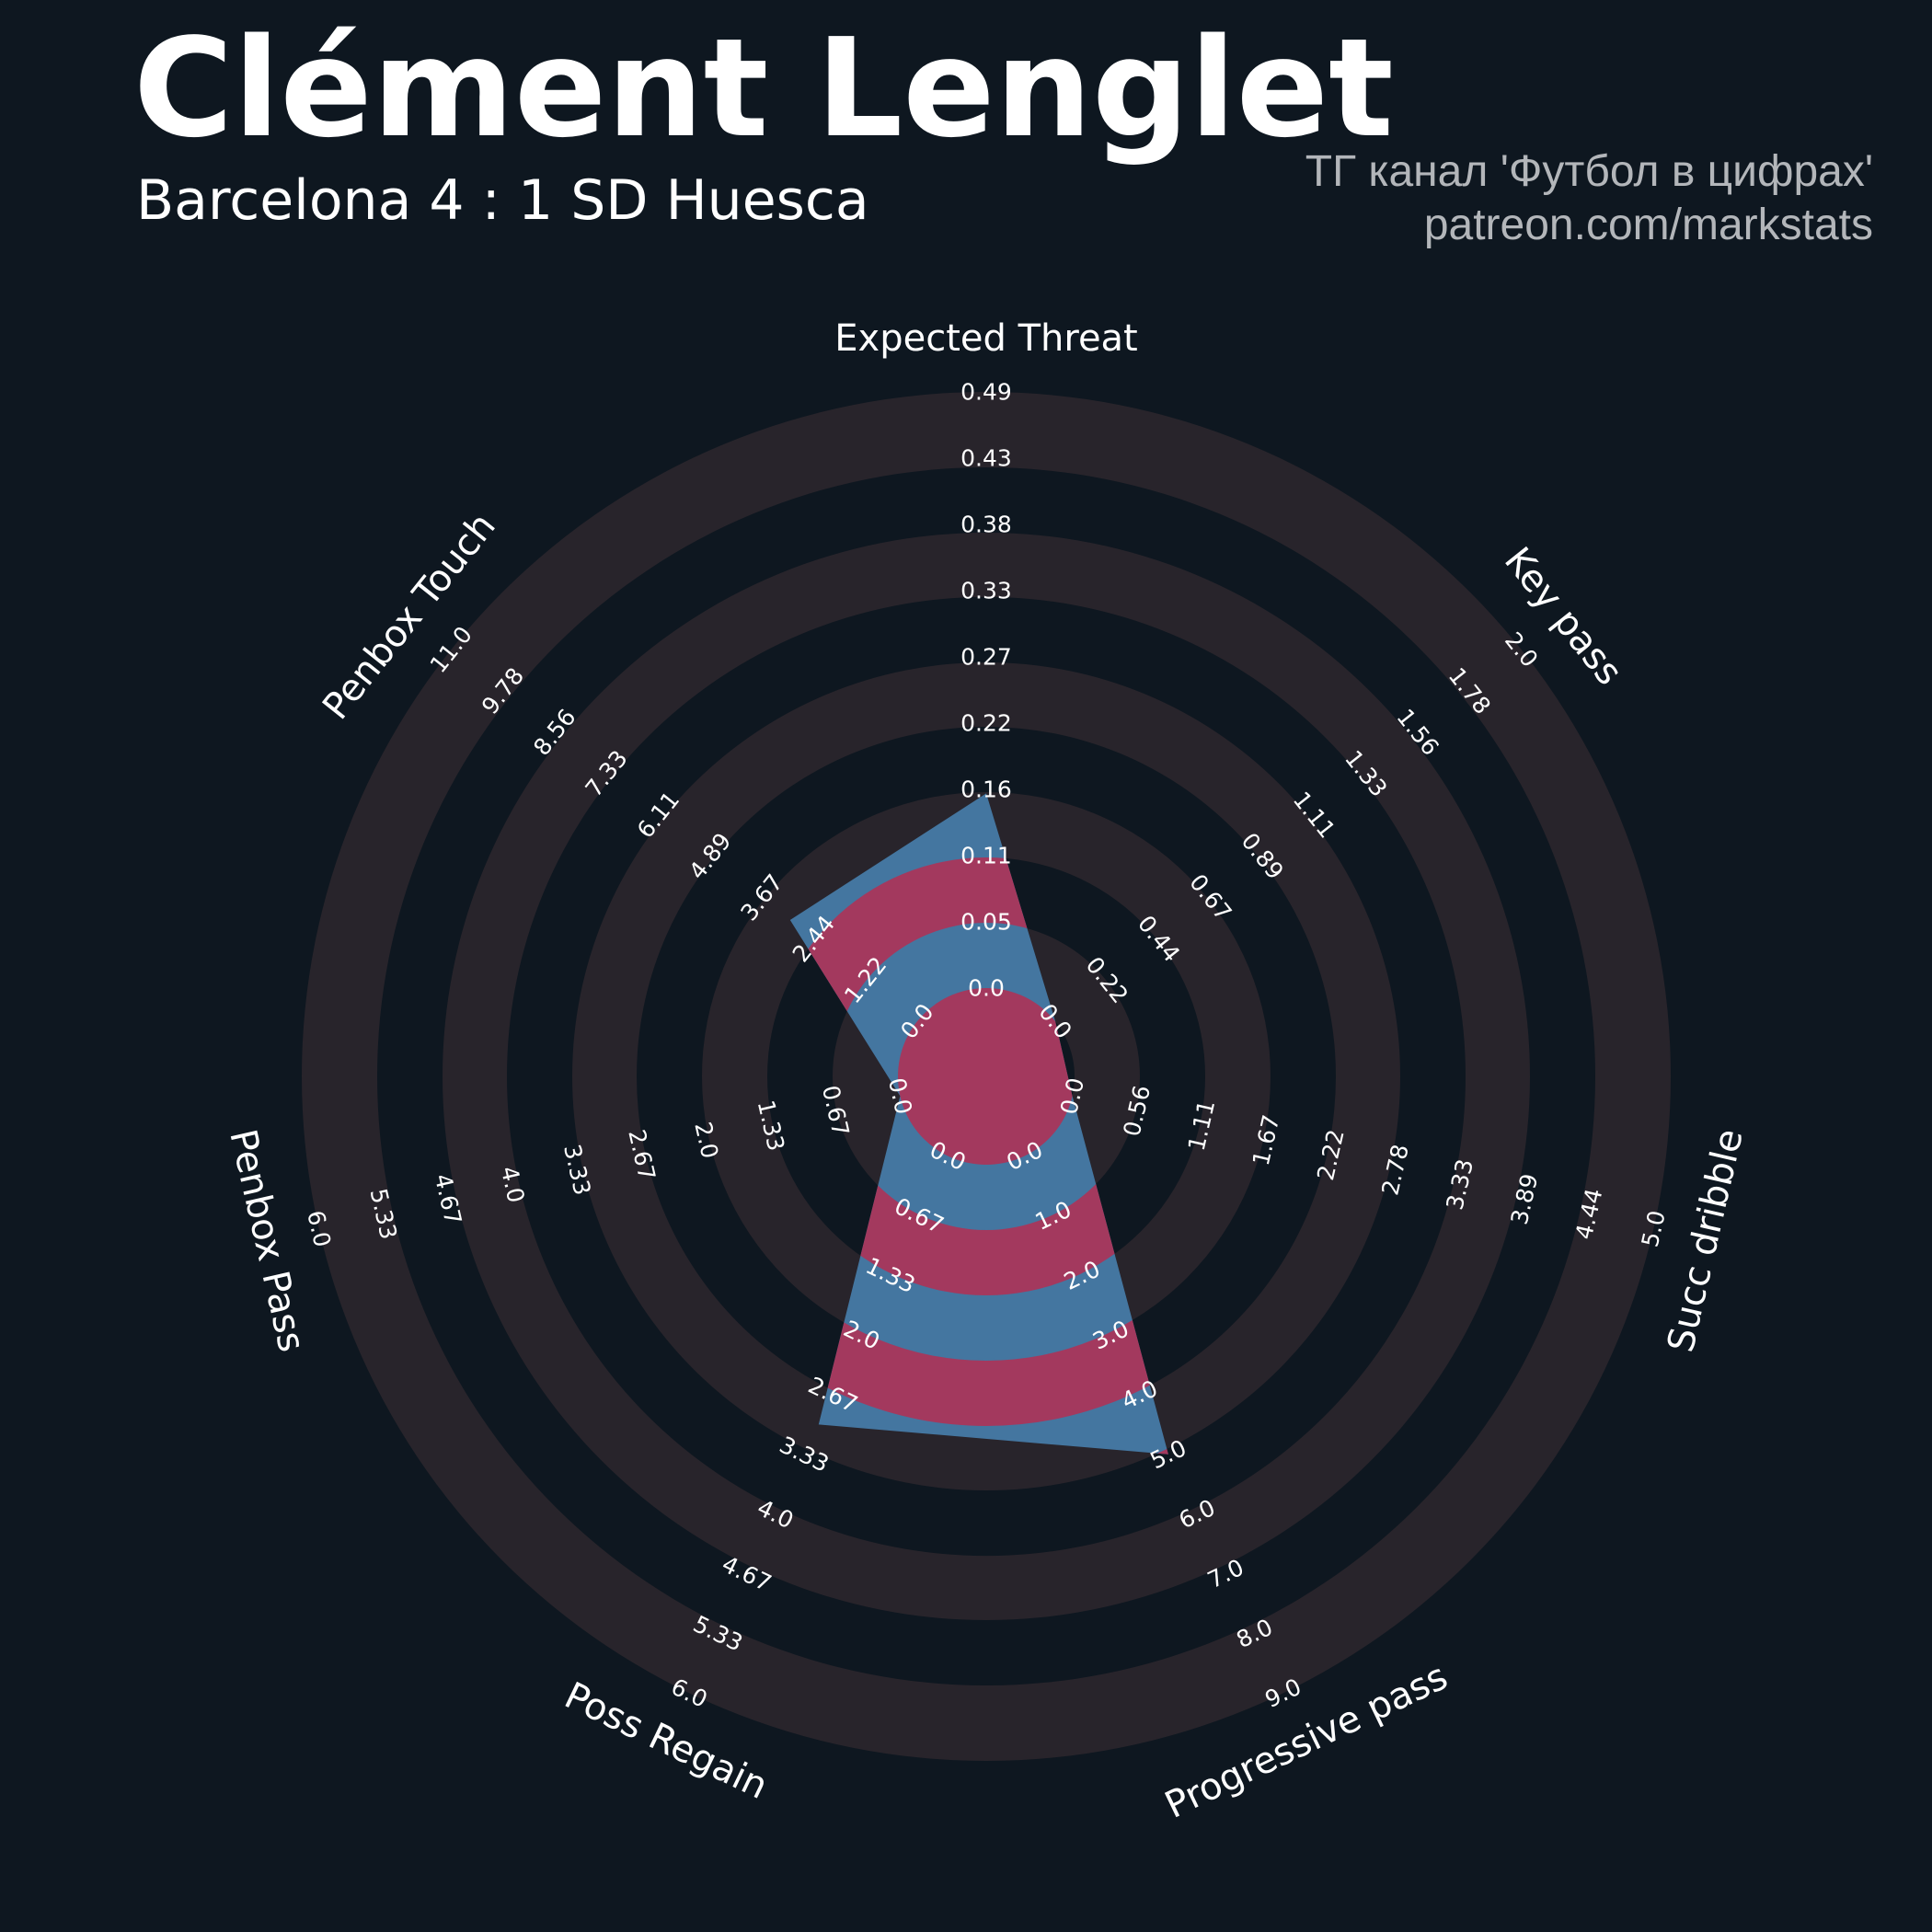  I want to click on tick-label: 0.16, so click(986, 789).